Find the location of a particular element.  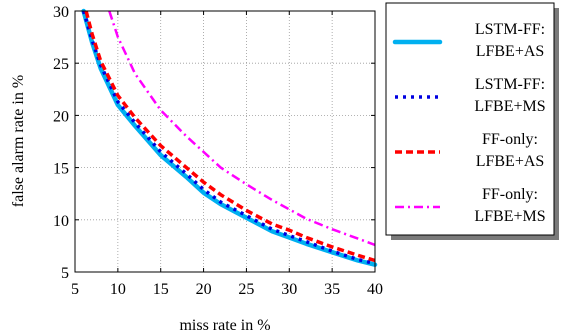

x-tick-label: 30 is located at coordinates (289, 289).